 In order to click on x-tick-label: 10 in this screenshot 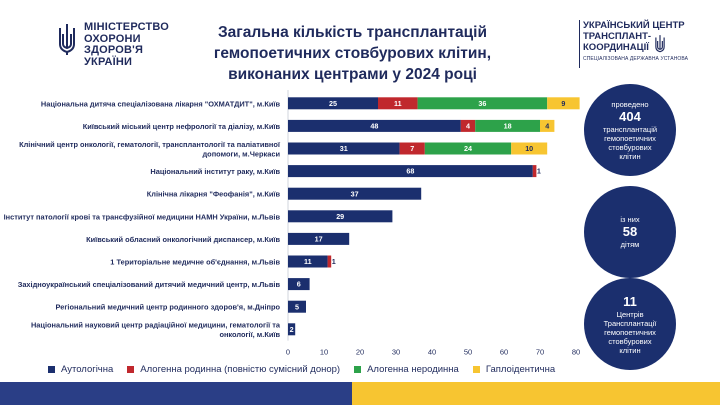, I will do `click(324, 352)`.